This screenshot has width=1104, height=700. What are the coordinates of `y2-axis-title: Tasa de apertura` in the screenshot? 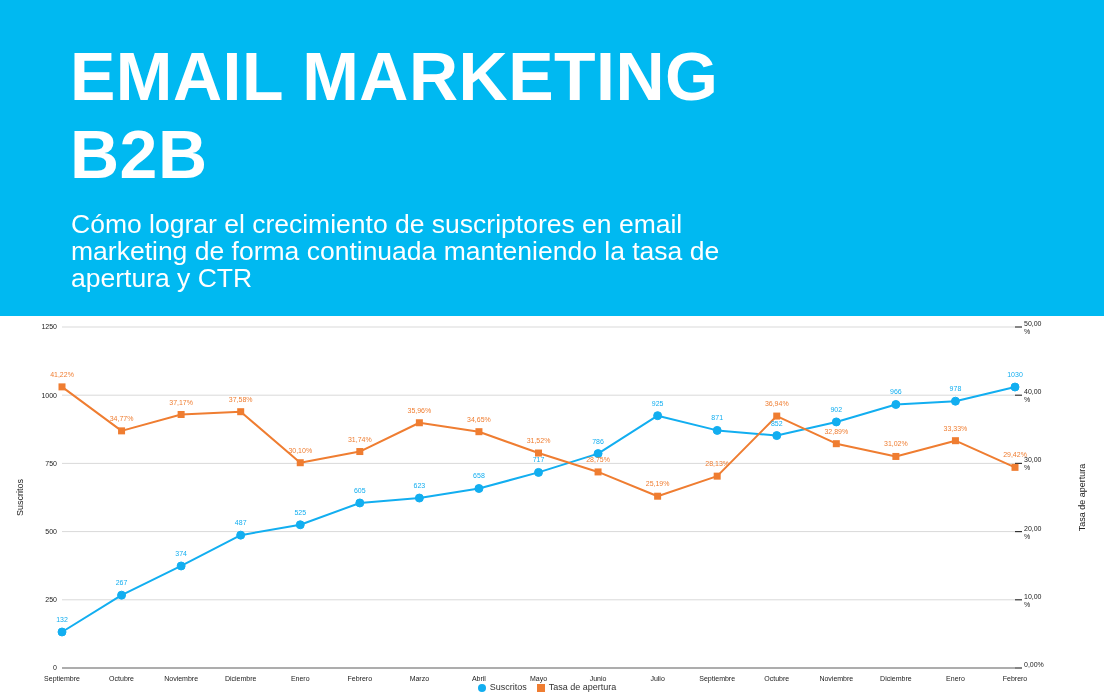 It's located at (1082, 497).